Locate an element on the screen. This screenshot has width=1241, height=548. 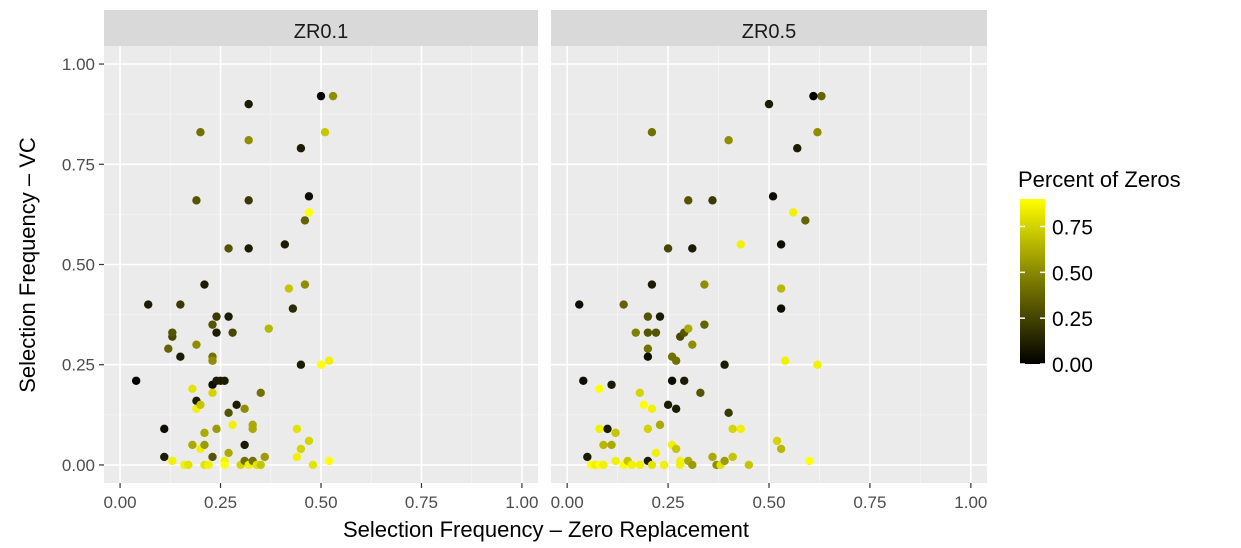
x-axis-facet-2: 0.00 0.25 0.50 0.75 1.00 is located at coordinates (769, 497).